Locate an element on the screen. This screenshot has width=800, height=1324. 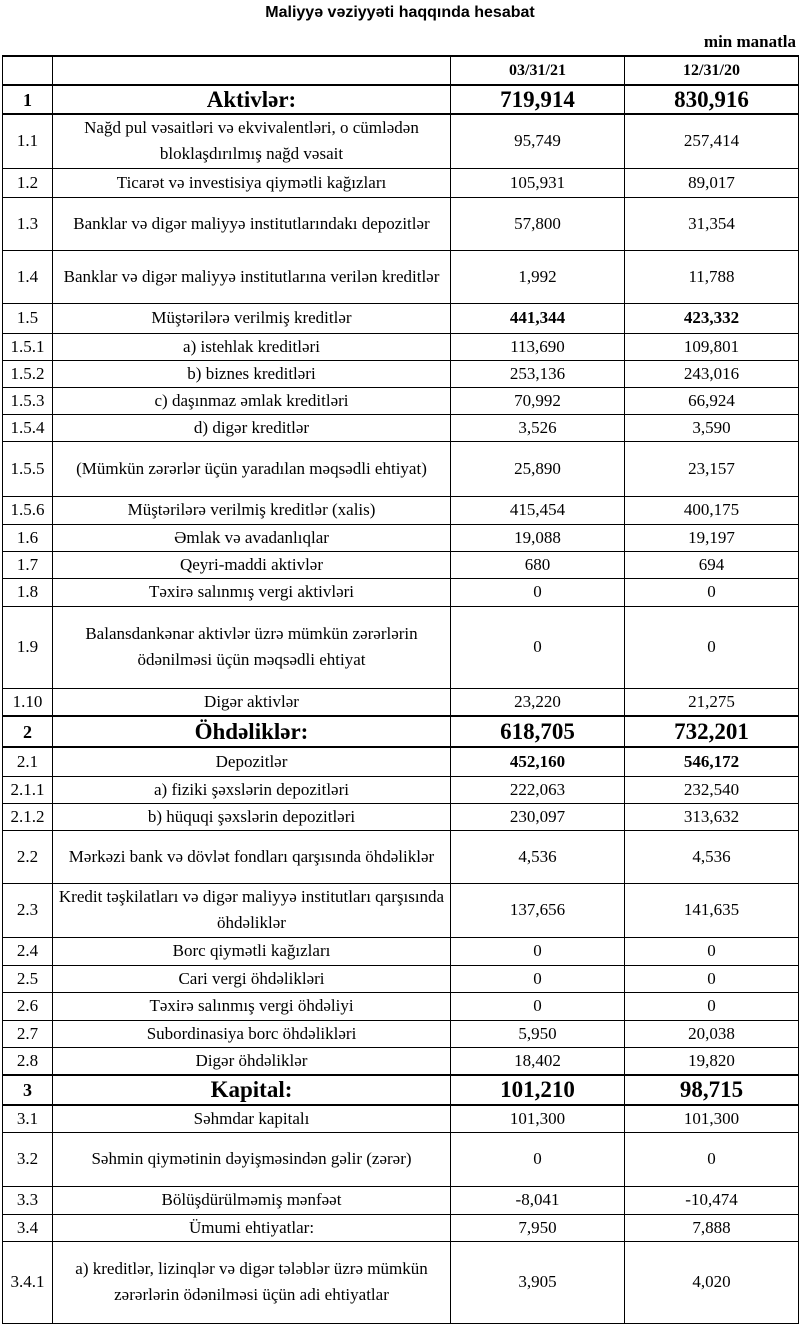
value-previous: 732,201 is located at coordinates (711, 731).